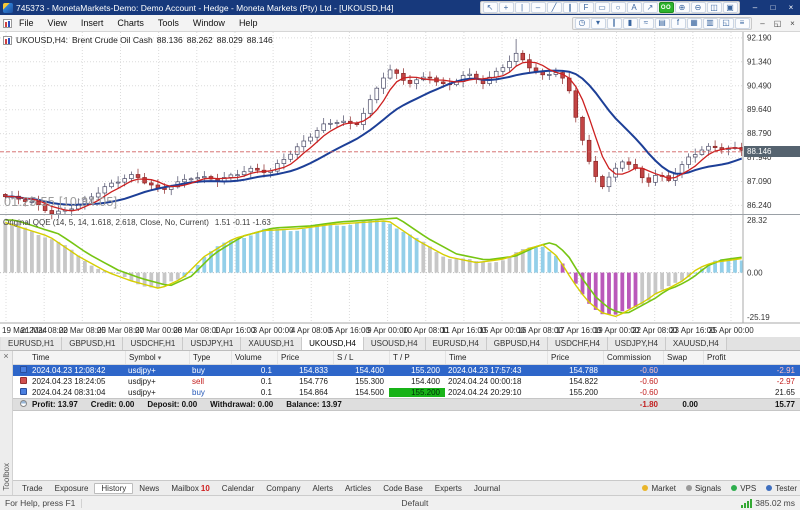  I want to click on svg-text: 16 Apr 08:00, so click(541, 330).